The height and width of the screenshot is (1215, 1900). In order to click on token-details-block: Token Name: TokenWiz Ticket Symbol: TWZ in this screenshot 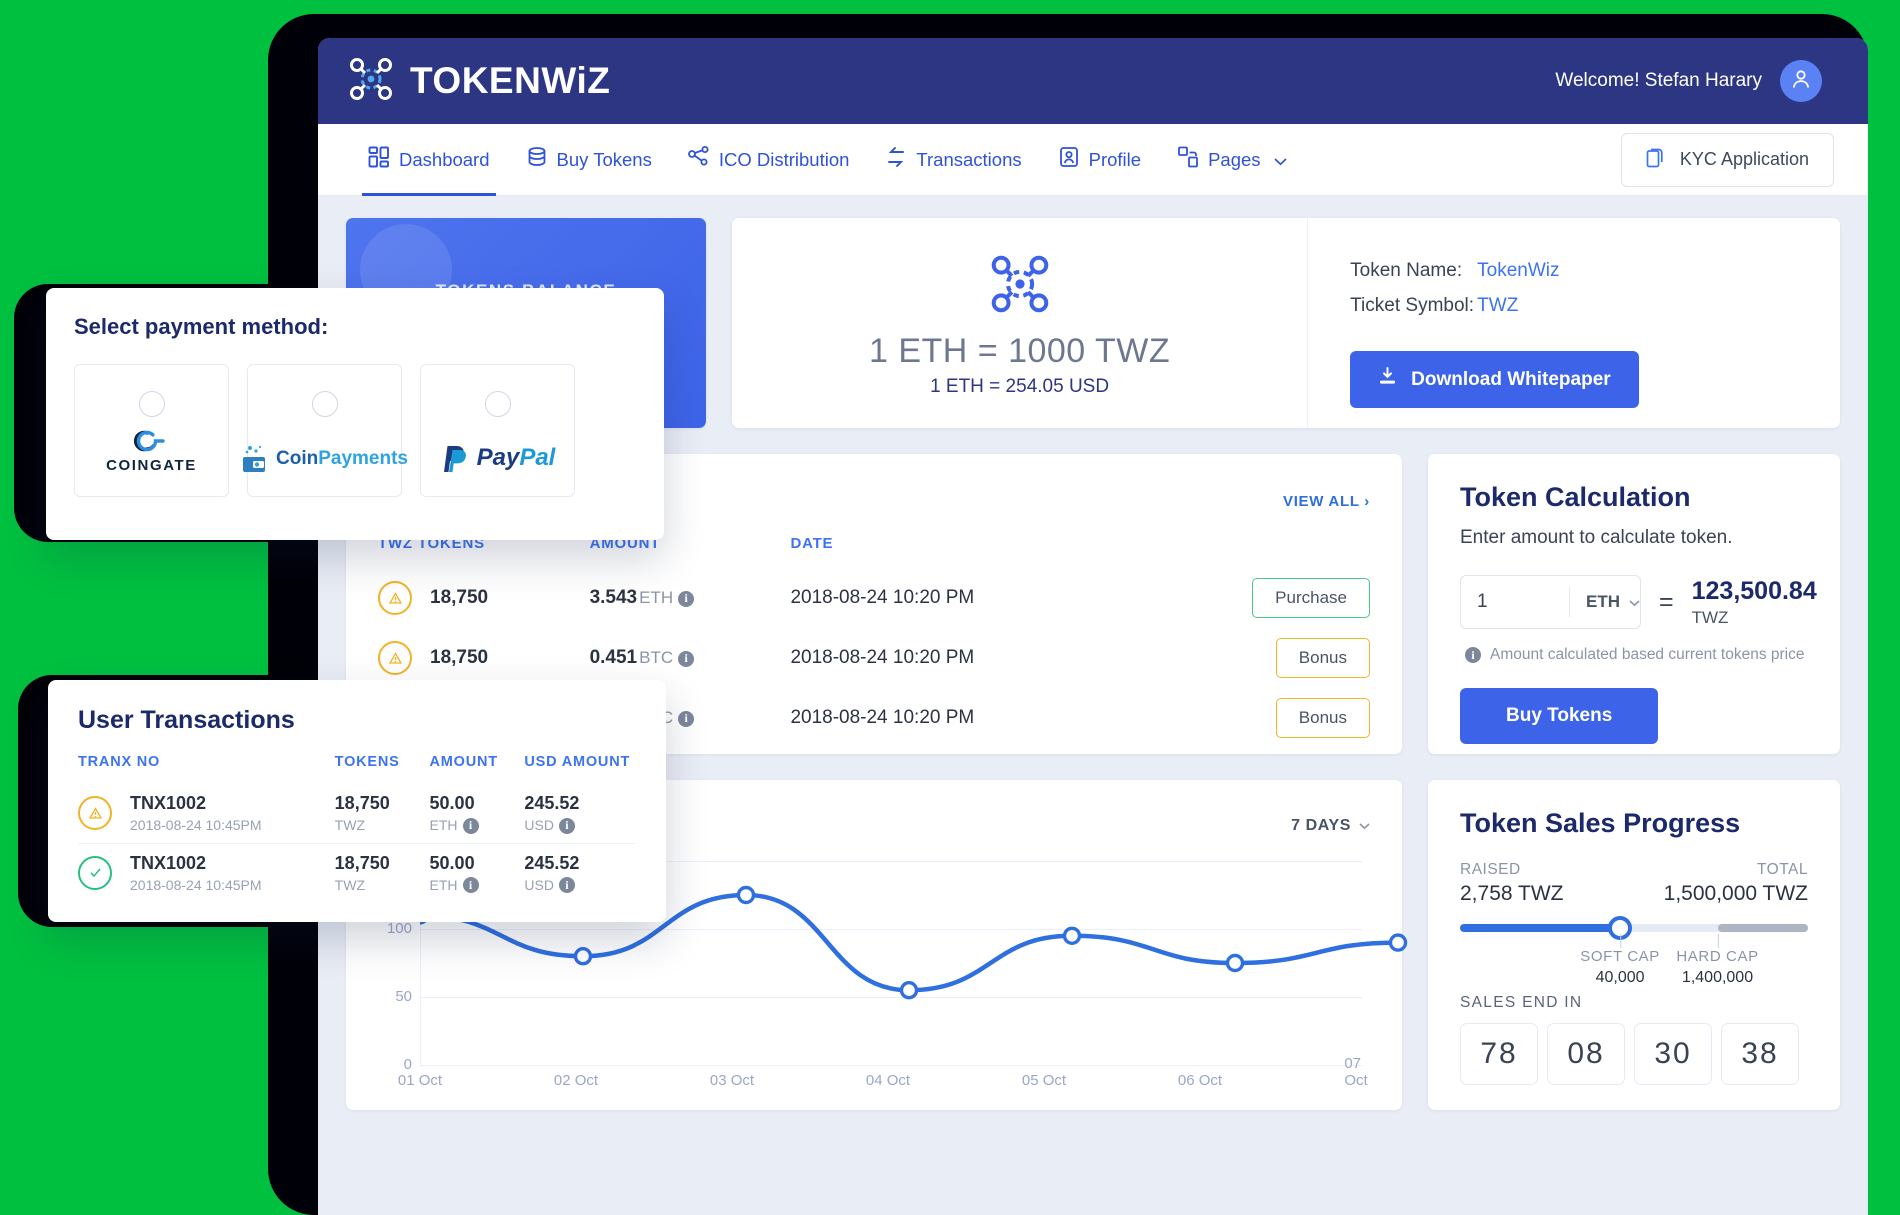, I will do `click(1574, 323)`.